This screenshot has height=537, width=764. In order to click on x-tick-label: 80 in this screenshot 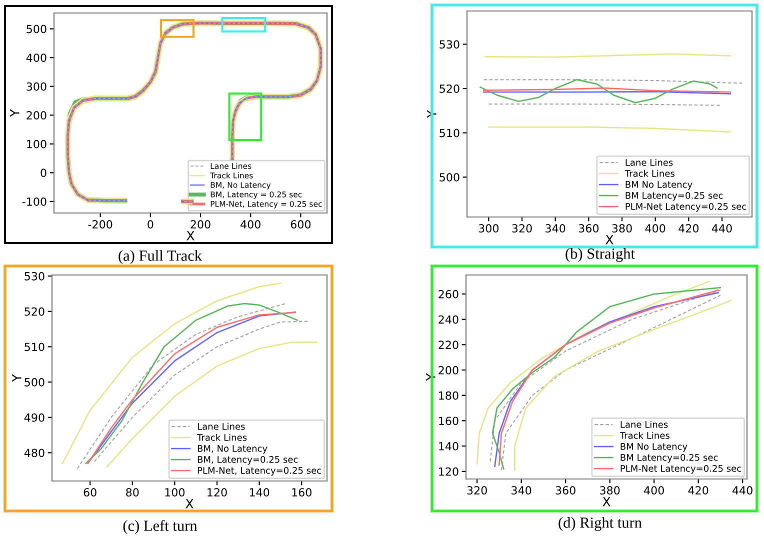, I will do `click(132, 492)`.